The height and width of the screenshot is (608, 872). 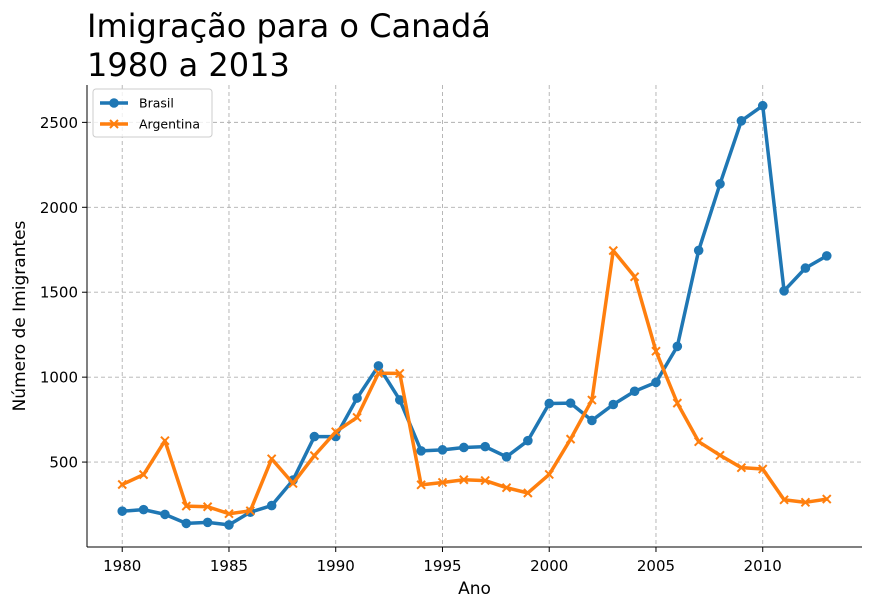 I want to click on y-axis-label: Número de Imigrantes, so click(x=20, y=315).